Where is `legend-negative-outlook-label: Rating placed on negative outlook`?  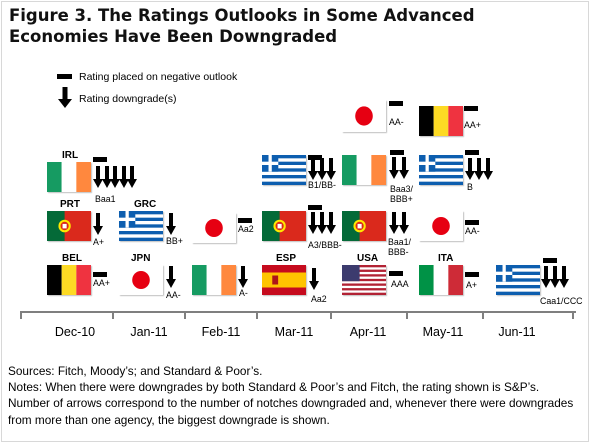
legend-negative-outlook-label: Rating placed on negative outlook is located at coordinates (158, 77).